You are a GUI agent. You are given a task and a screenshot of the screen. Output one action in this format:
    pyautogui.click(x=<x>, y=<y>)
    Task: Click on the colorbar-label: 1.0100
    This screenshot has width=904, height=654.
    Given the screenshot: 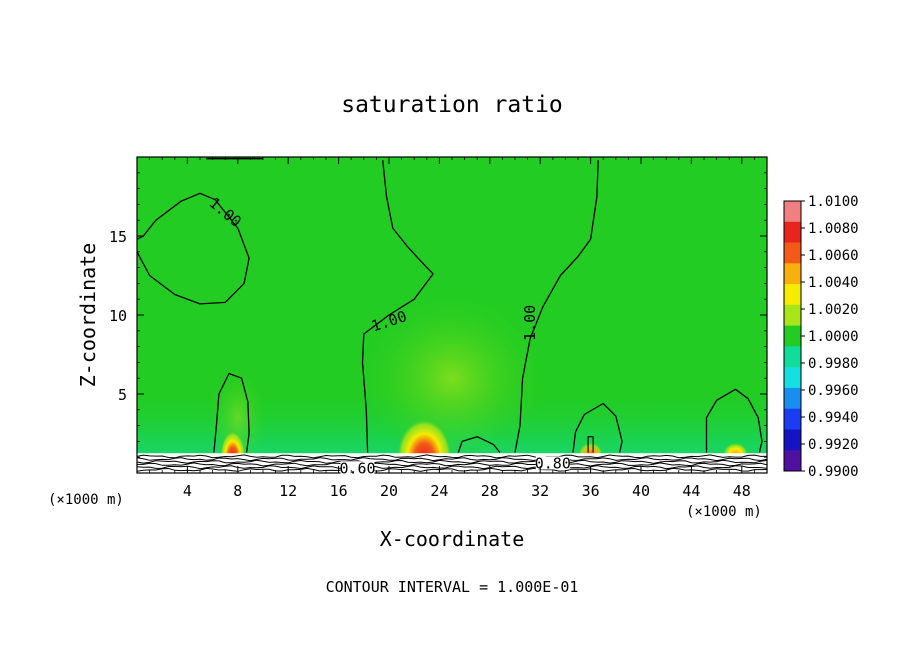 What is the action you would take?
    pyautogui.click(x=833, y=202)
    